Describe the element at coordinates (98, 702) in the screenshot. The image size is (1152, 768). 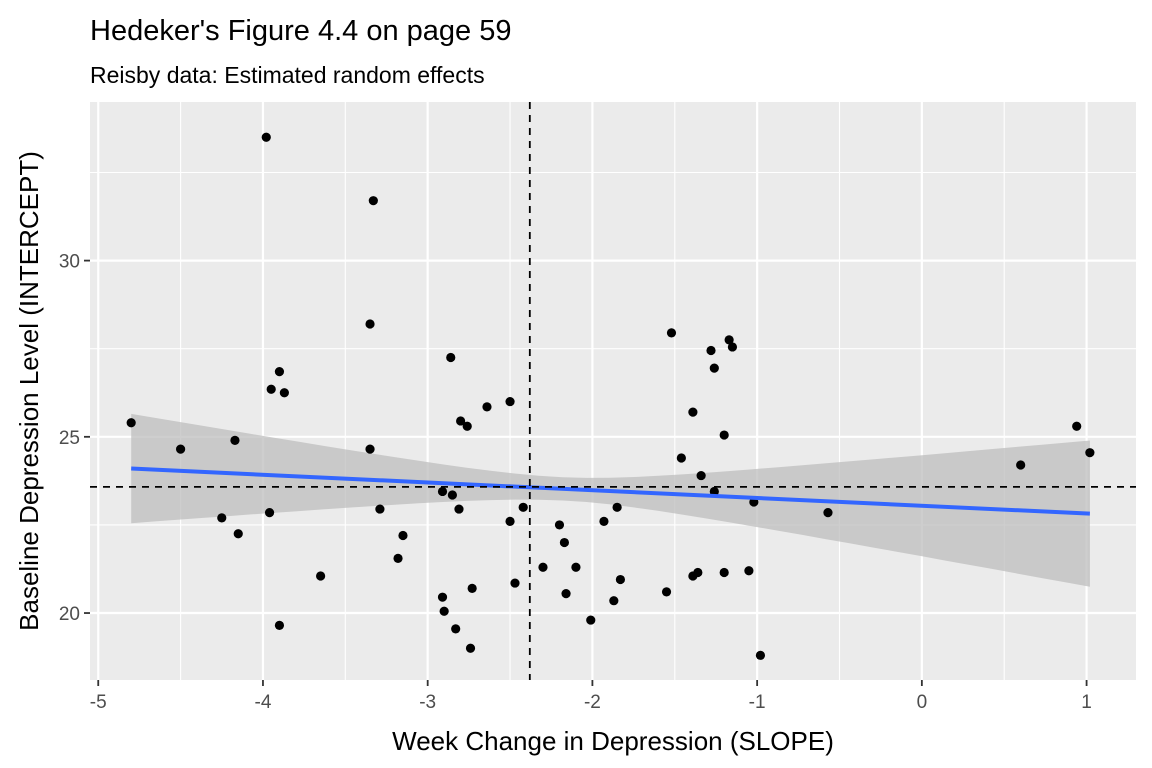
I see `x-tick-label: -5` at that location.